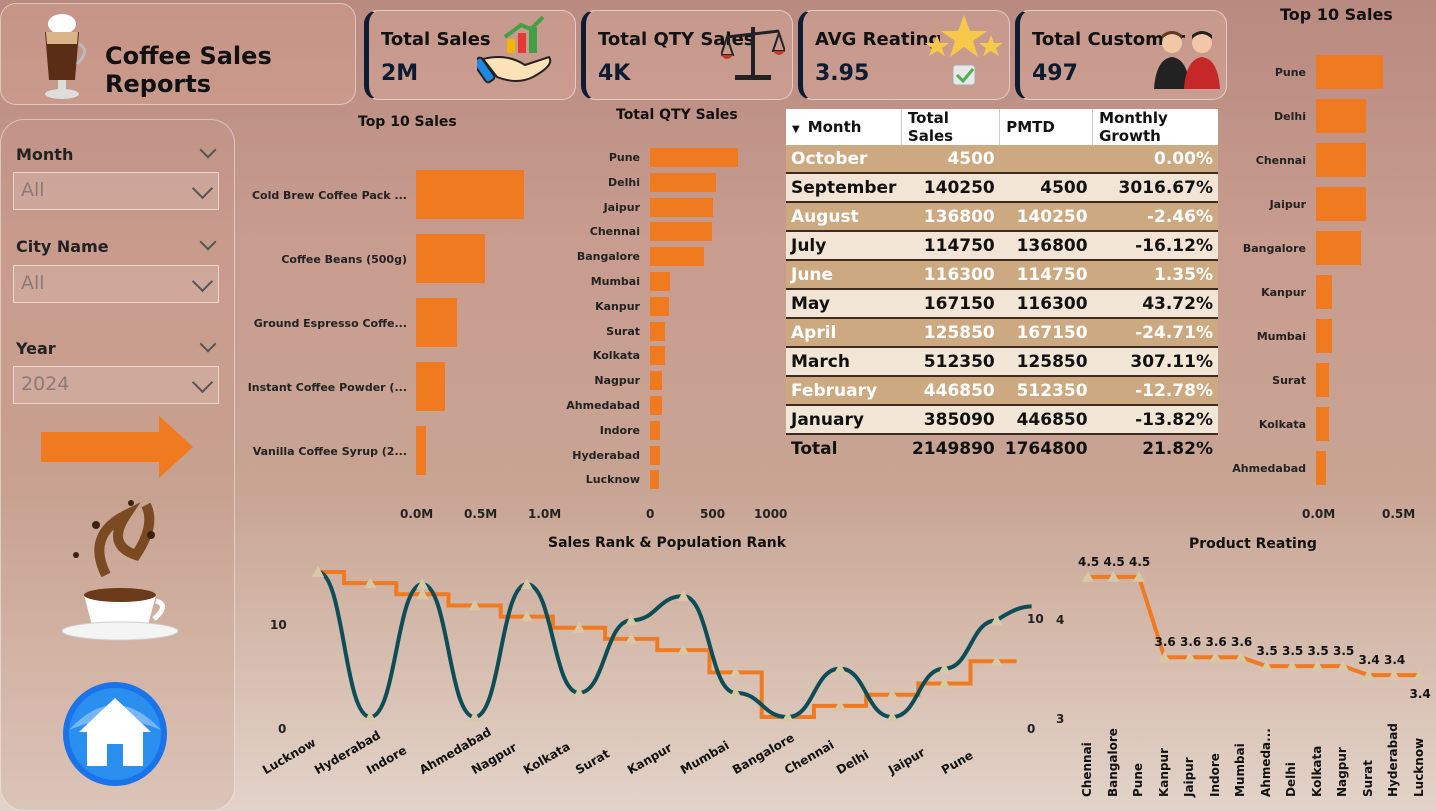  What do you see at coordinates (950, 420) in the screenshot?
I see `table-cell: 385090` at bounding box center [950, 420].